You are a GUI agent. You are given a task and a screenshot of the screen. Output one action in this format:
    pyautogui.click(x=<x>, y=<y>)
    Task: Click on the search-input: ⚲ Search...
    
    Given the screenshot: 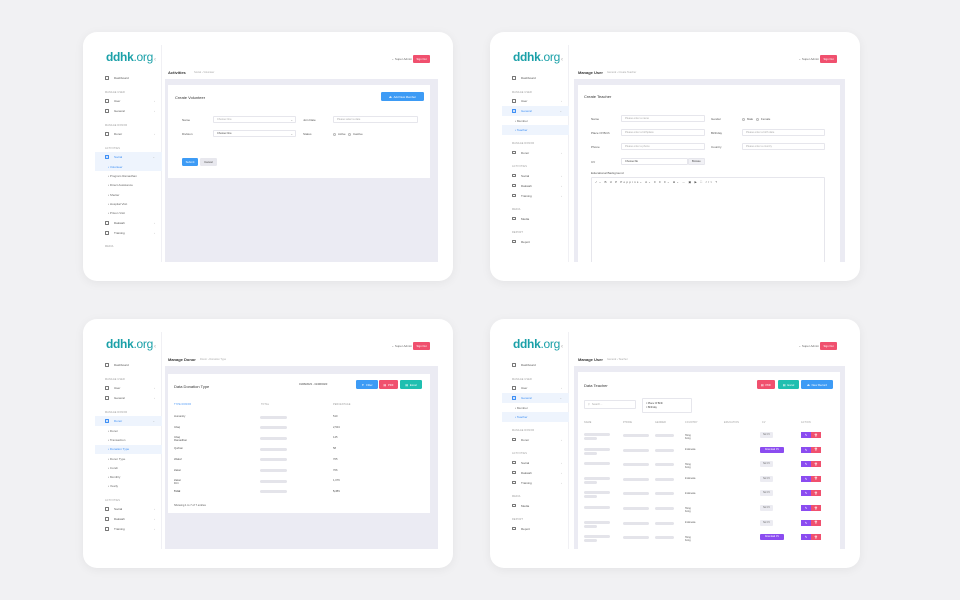 What is the action you would take?
    pyautogui.click(x=610, y=404)
    